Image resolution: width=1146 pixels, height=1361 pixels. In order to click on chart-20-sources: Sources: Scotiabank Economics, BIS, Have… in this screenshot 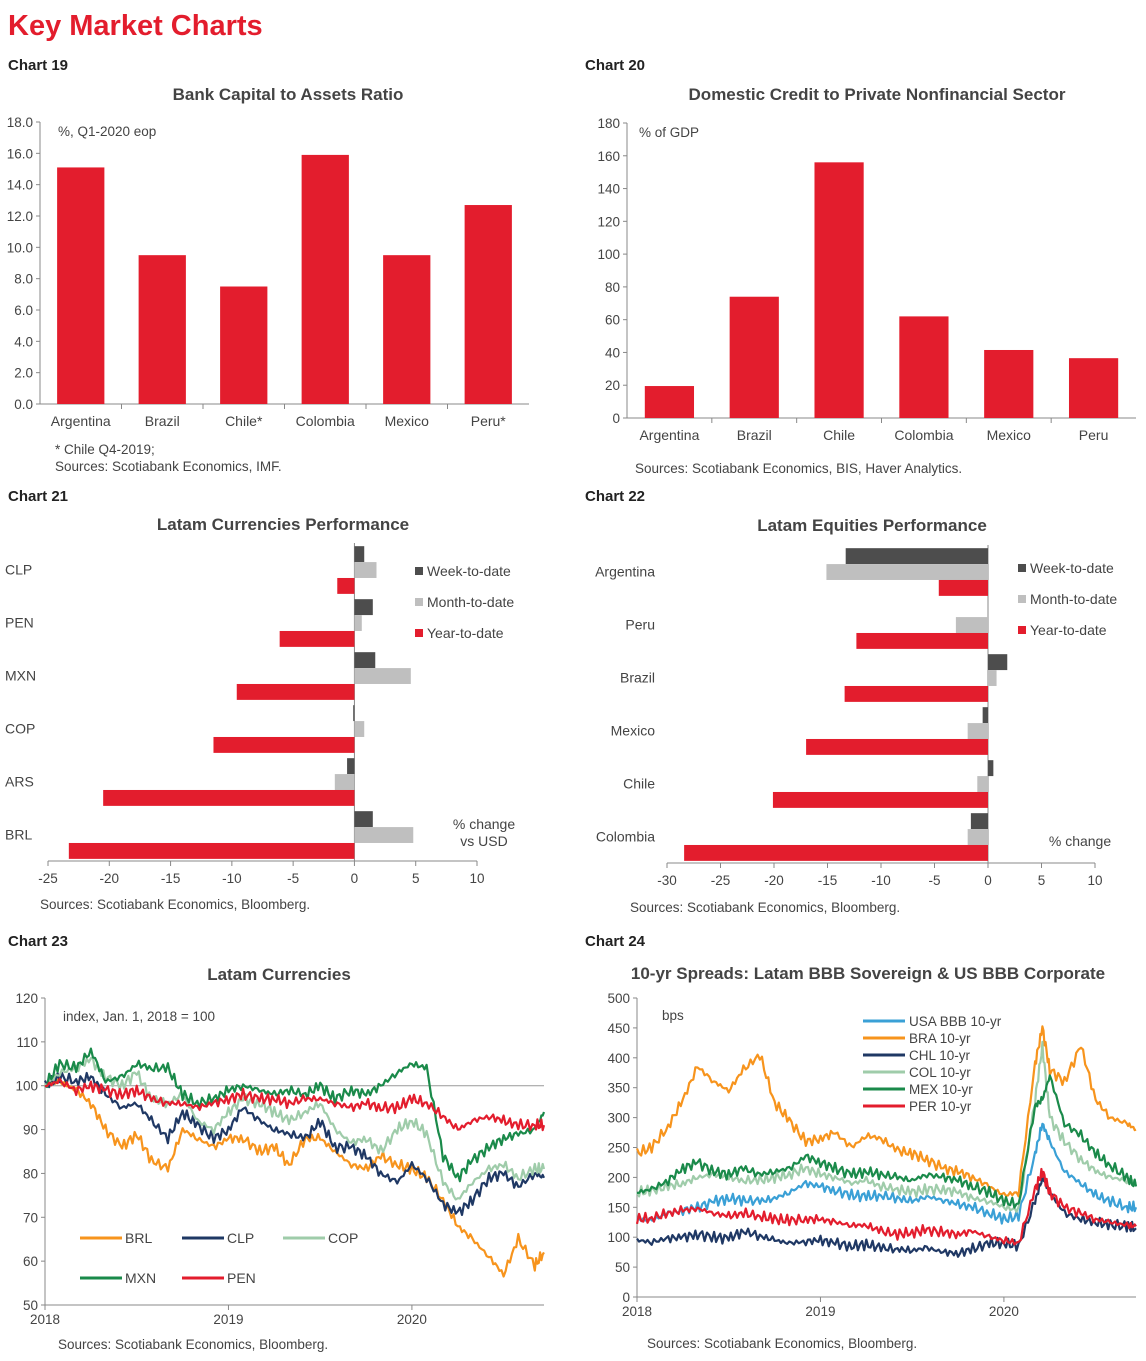, I will do `click(799, 468)`.